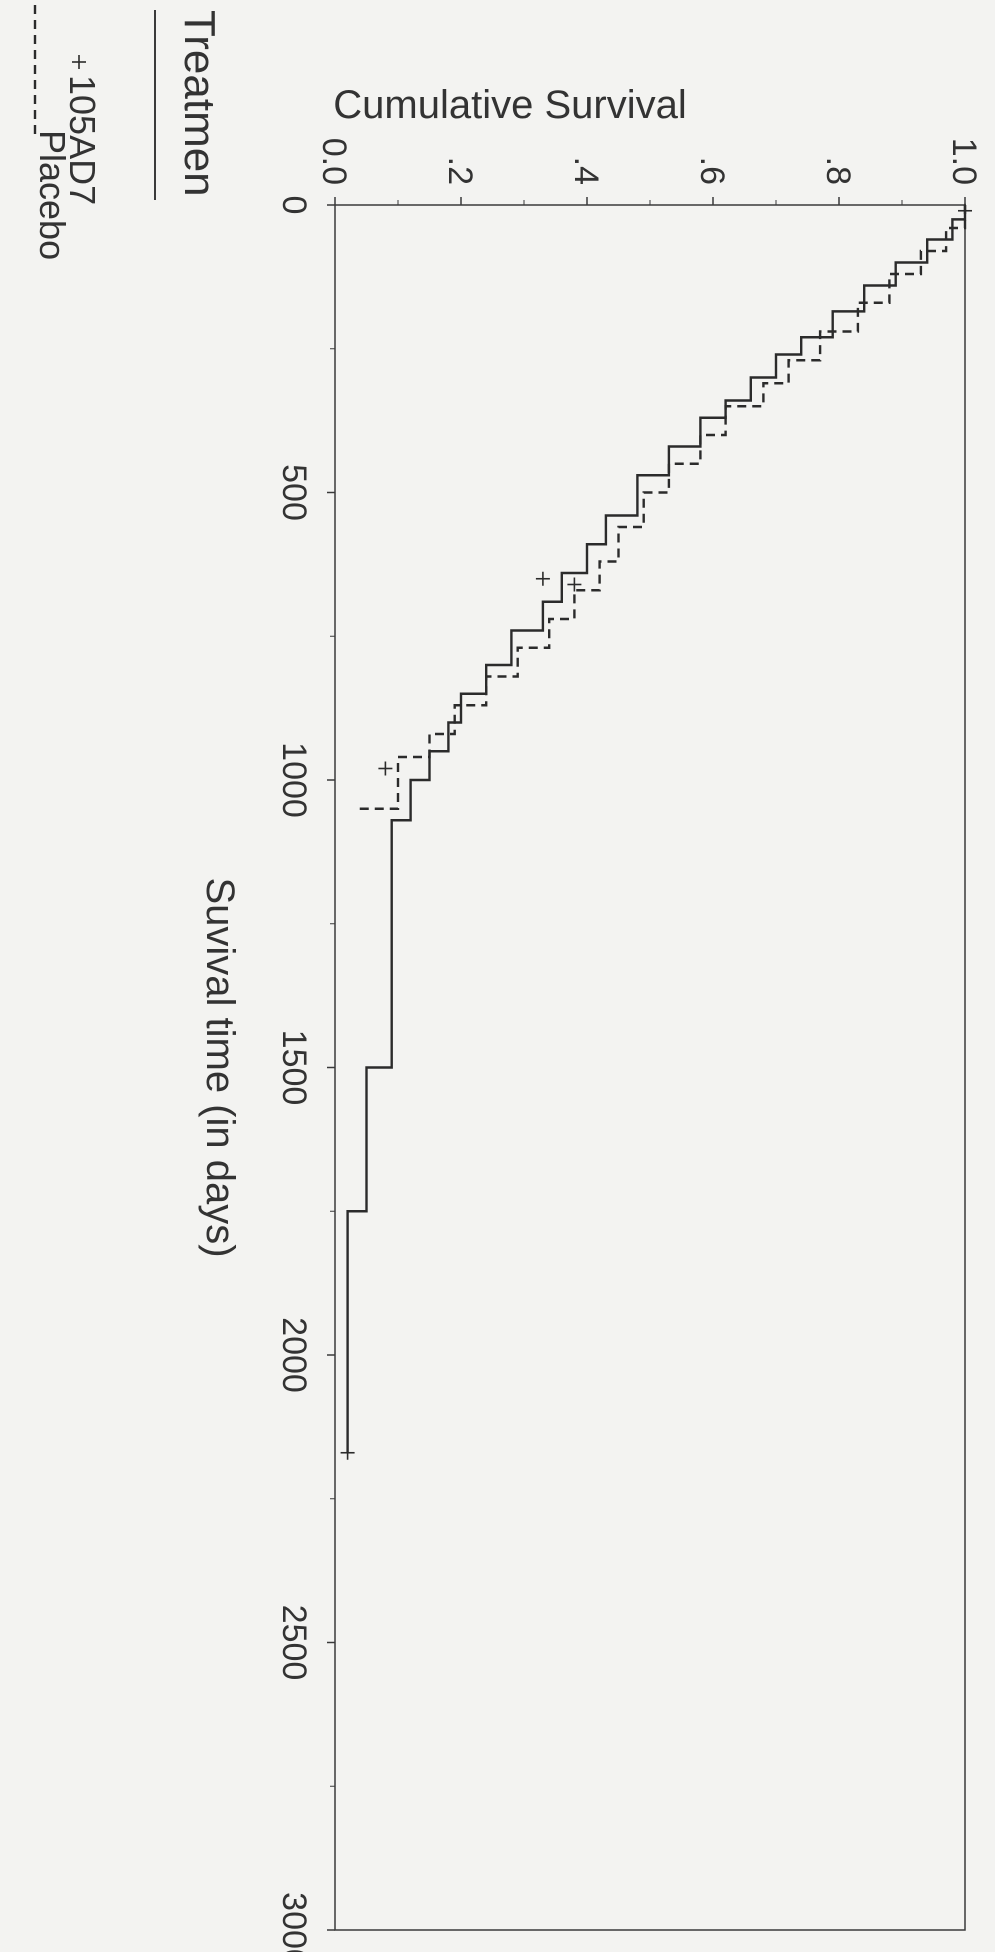 This screenshot has height=1952, width=995. What do you see at coordinates (294, 1922) in the screenshot?
I see `x-tick-label: 3000` at bounding box center [294, 1922].